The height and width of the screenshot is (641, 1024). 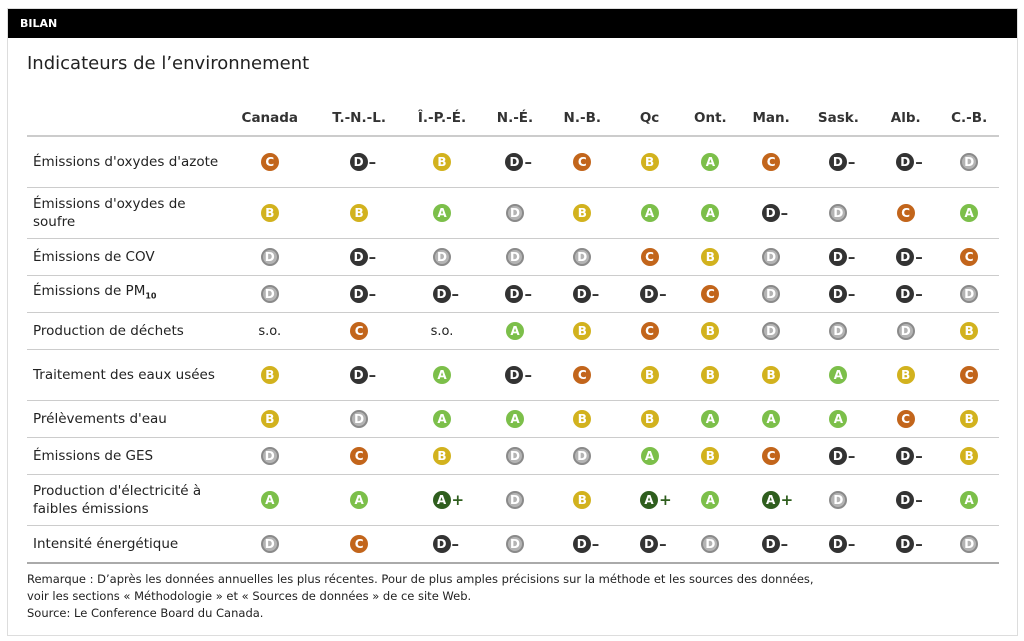 I want to click on indicator-label-text: Traitement des eaux usées, so click(x=124, y=375).